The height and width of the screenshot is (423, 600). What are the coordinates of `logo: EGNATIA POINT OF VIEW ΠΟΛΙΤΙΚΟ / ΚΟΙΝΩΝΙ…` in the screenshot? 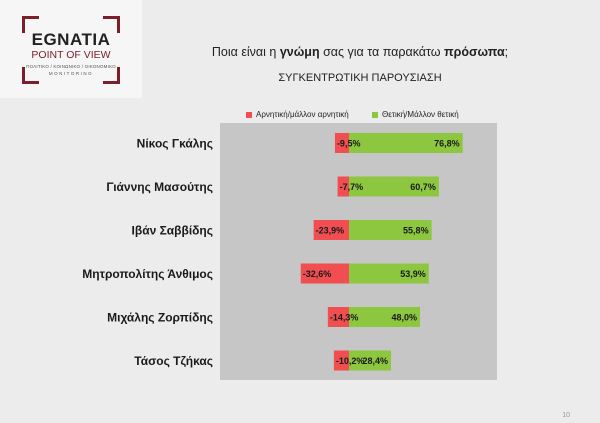 It's located at (71, 49).